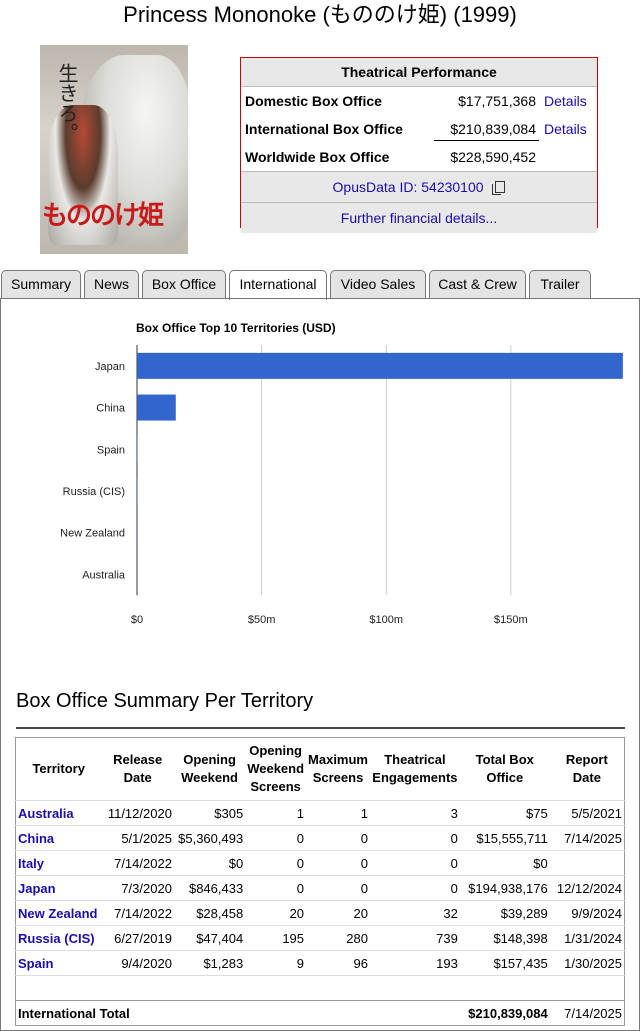  Describe the element at coordinates (156, 407) in the screenshot. I see `bar-china` at that location.